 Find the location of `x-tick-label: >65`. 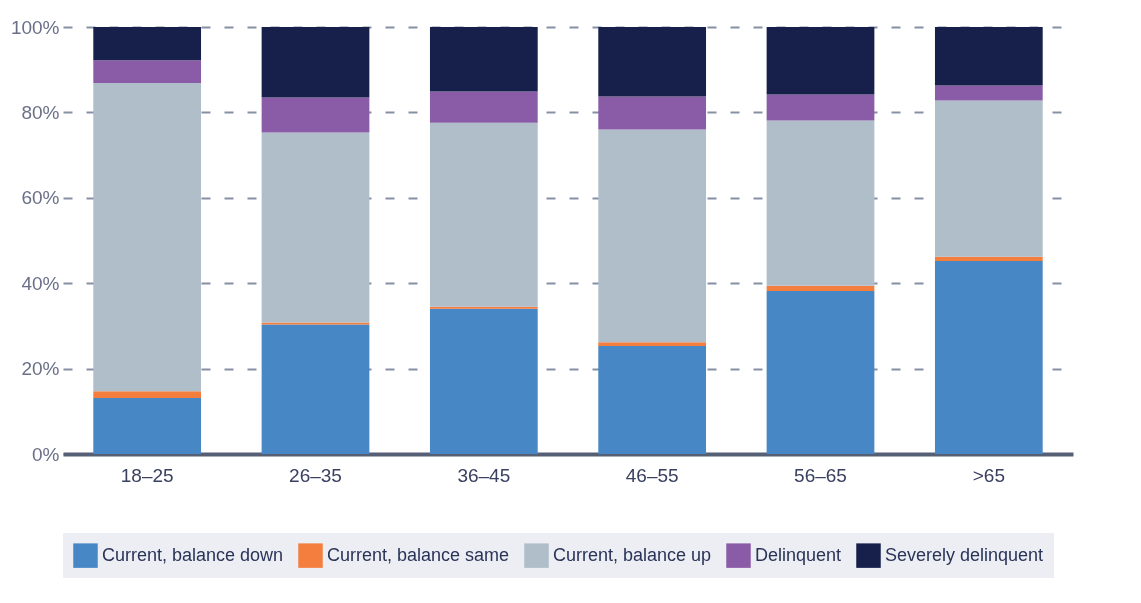

x-tick-label: >65 is located at coordinates (988, 475).